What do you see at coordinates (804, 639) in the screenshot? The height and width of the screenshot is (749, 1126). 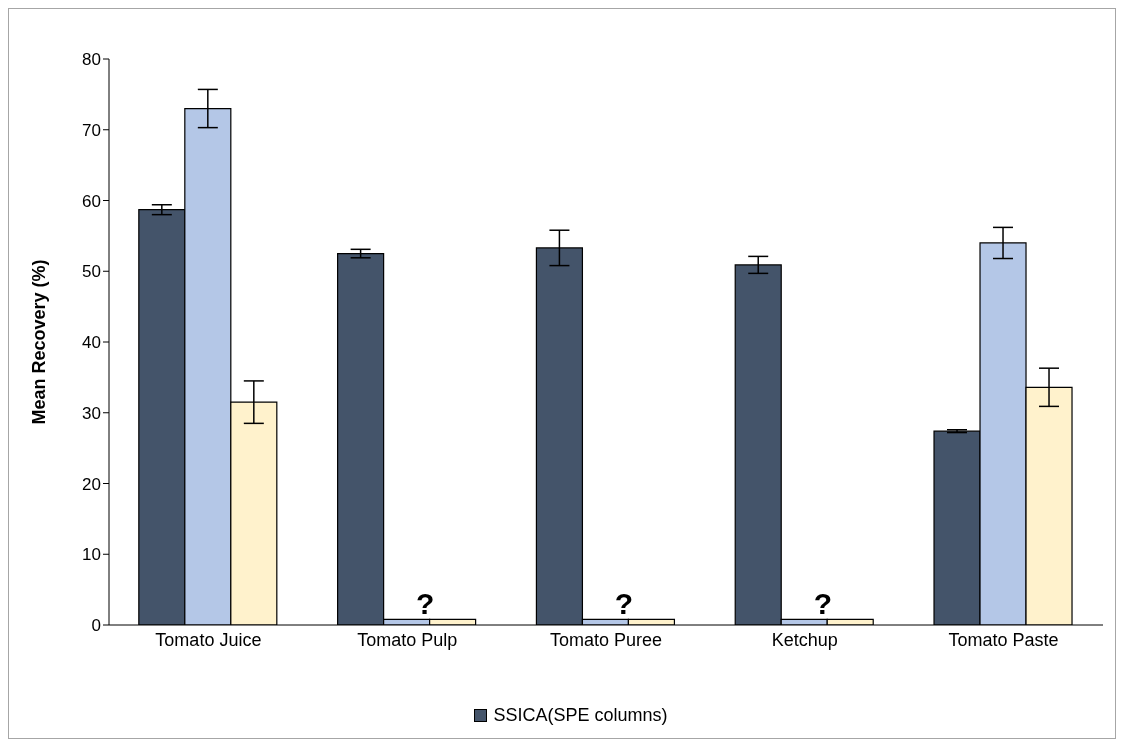 I see `x-tick-label: Ketchup` at bounding box center [804, 639].